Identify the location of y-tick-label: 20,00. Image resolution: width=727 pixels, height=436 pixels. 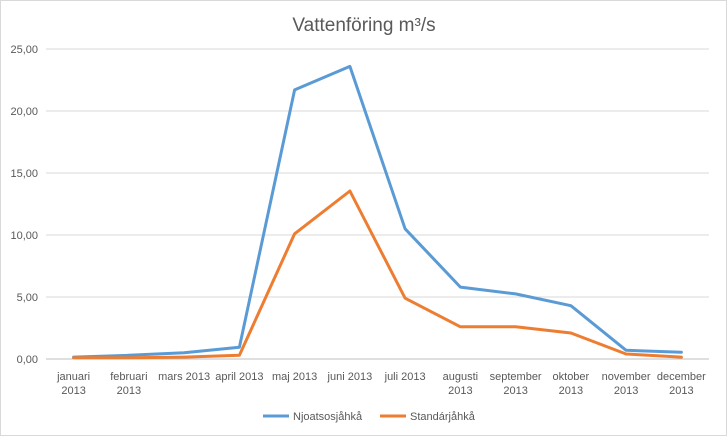
(24, 112).